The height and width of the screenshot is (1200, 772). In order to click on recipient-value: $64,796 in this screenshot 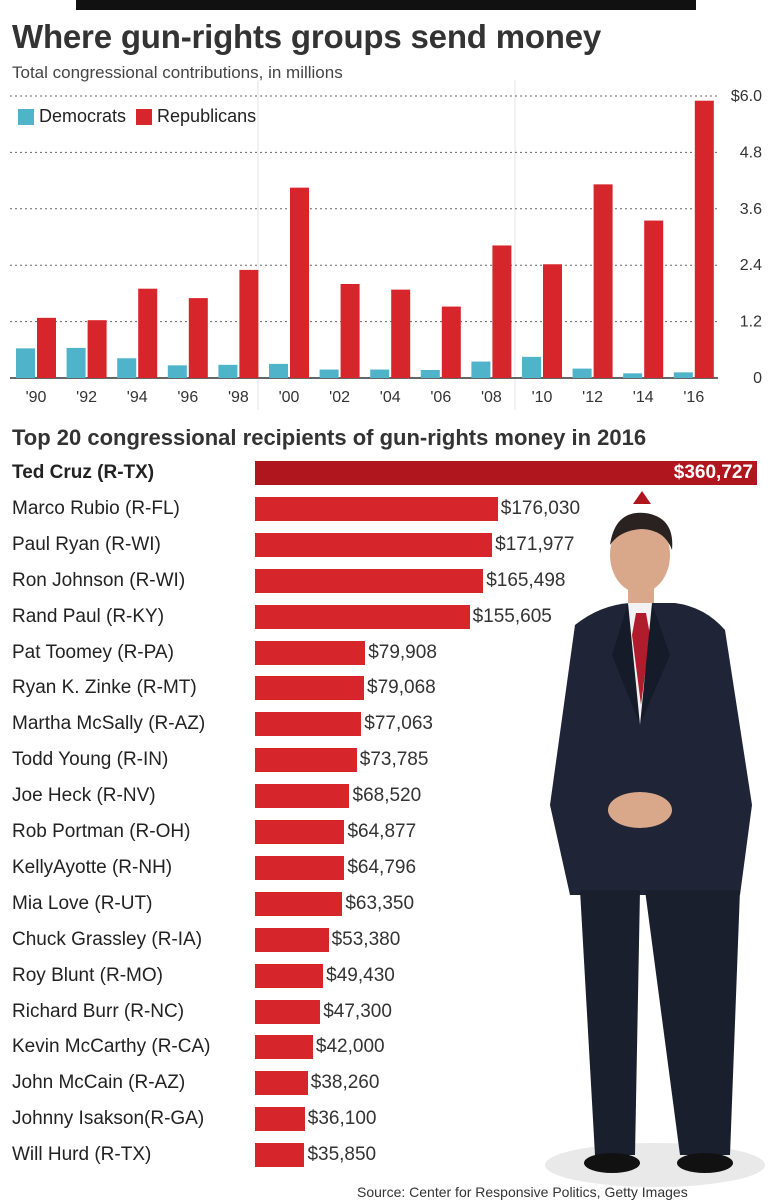, I will do `click(382, 867)`.